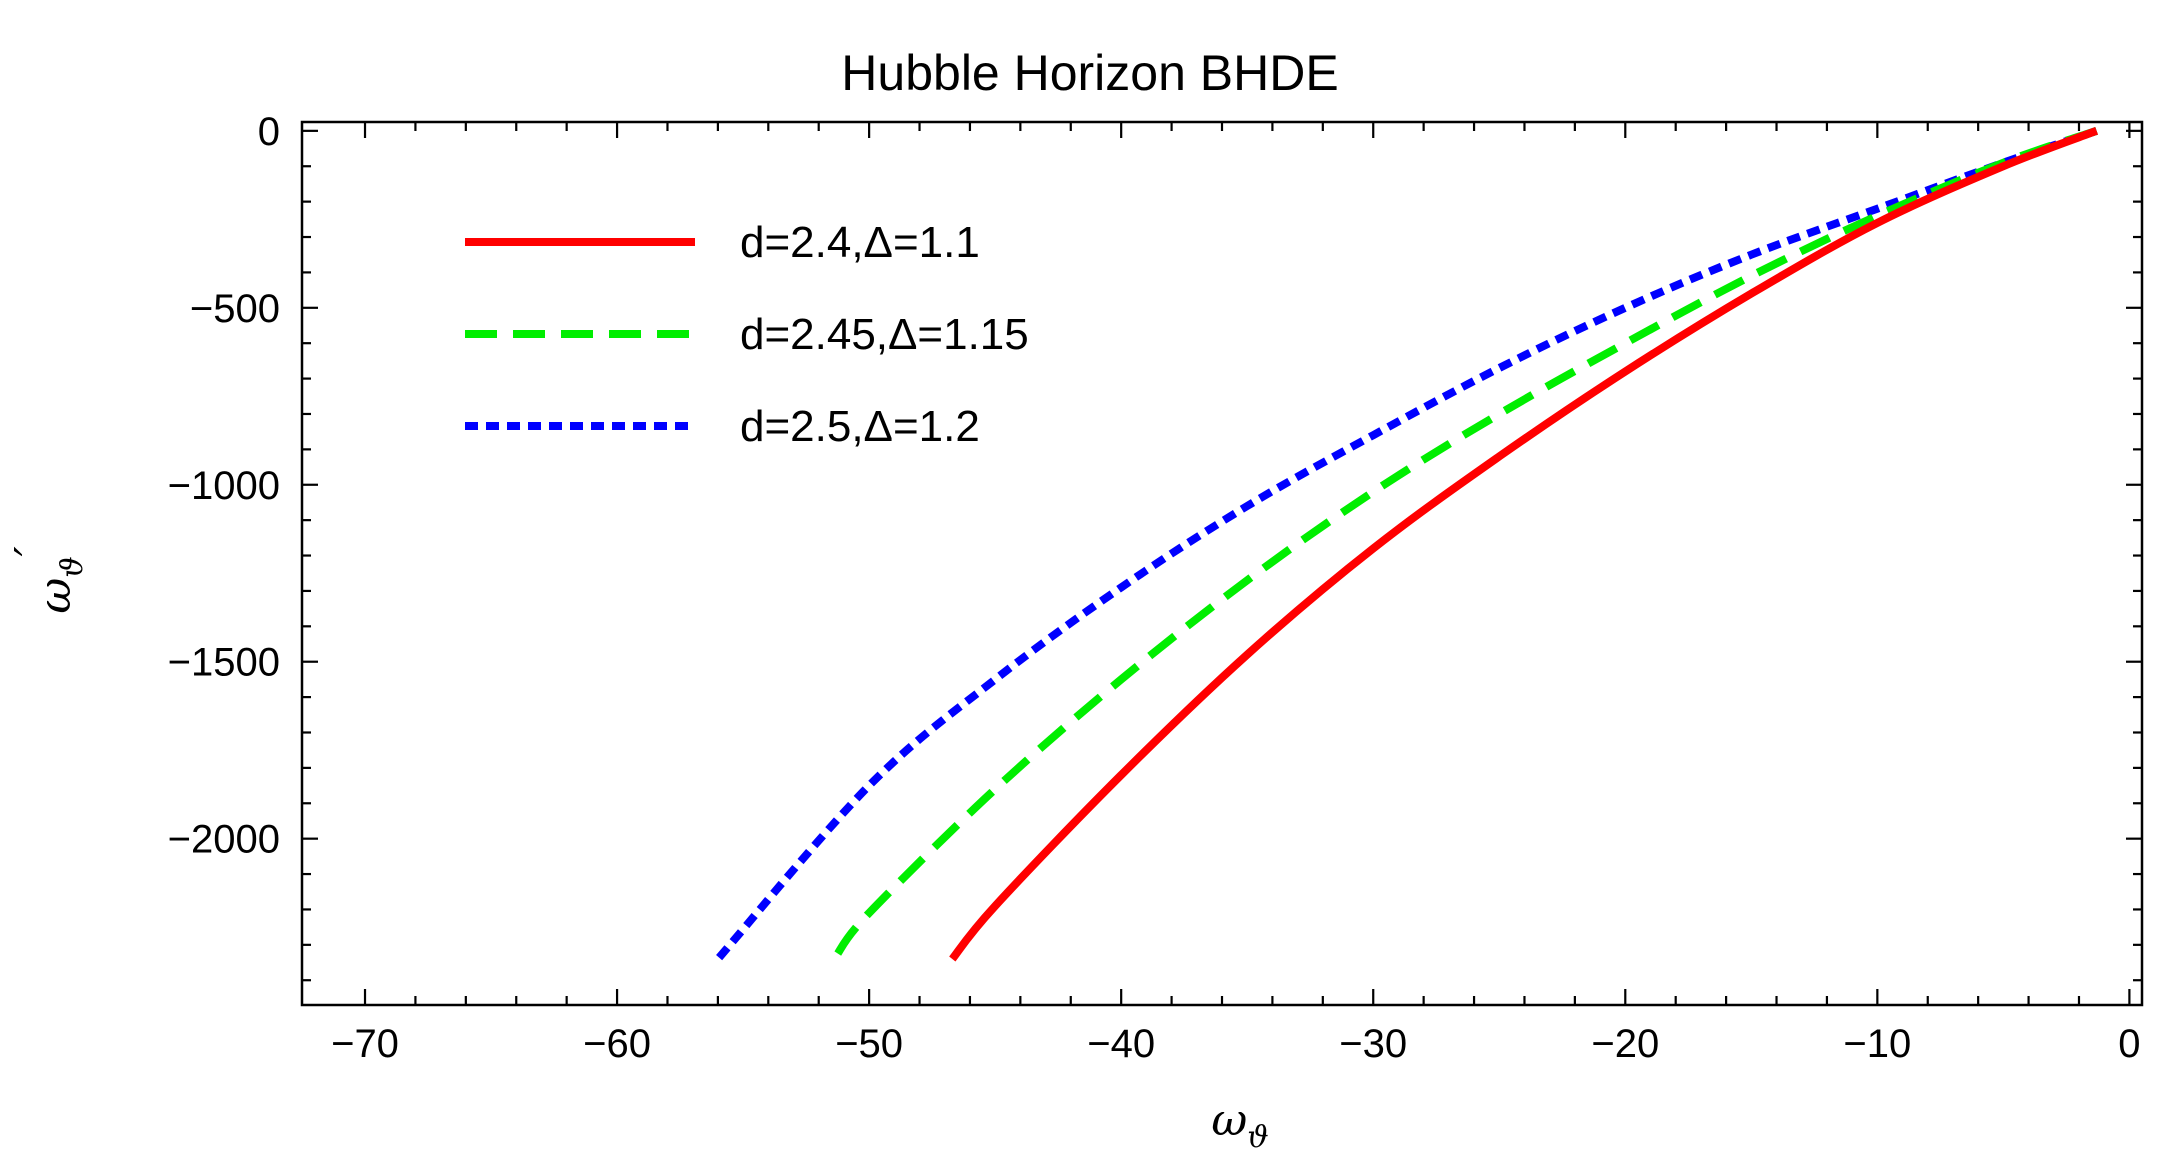 This screenshot has width=2182, height=1163. What do you see at coordinates (869, 1044) in the screenshot?
I see `x-tick-label: −50` at bounding box center [869, 1044].